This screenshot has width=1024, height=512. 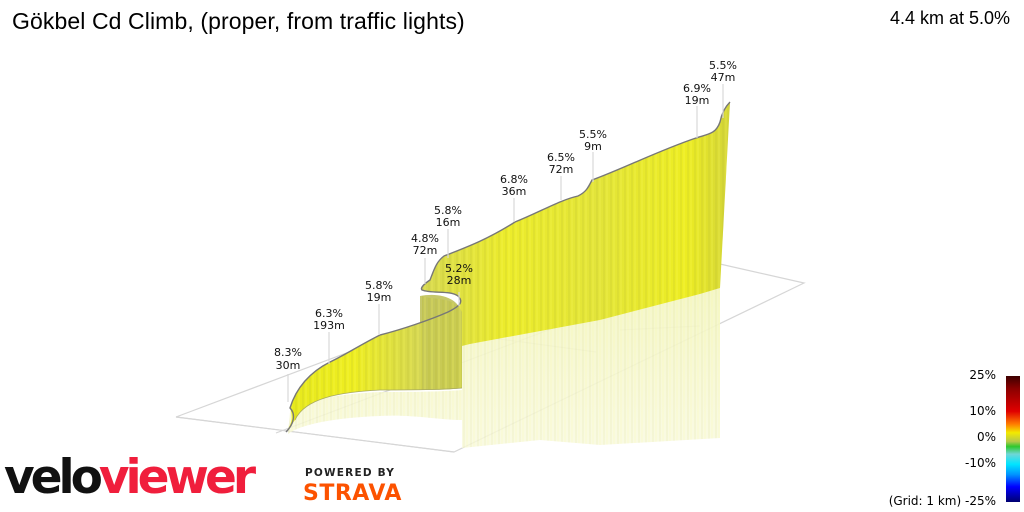 I want to click on legend-tick: 0%, so click(x=986, y=437).